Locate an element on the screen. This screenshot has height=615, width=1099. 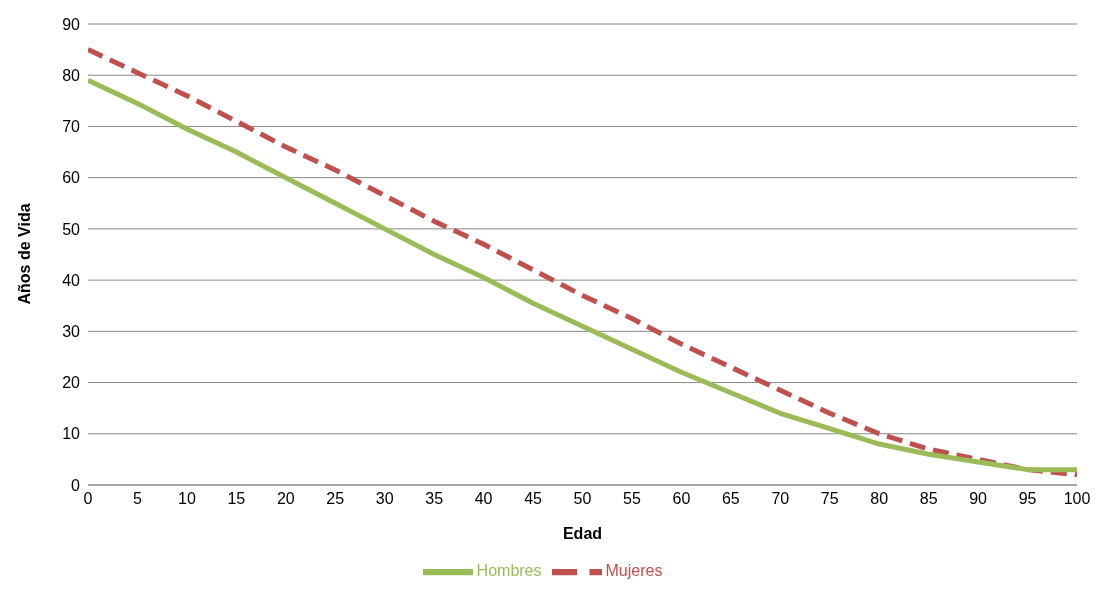
x-tick-label: 50 is located at coordinates (582, 499).